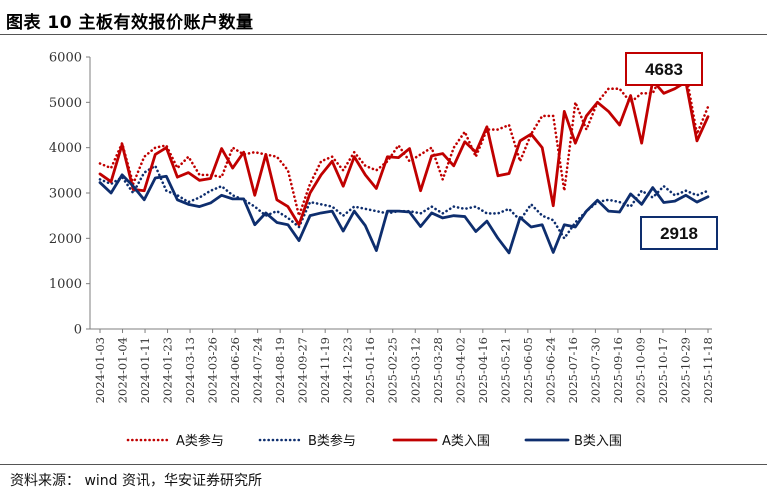 The width and height of the screenshot is (767, 493). What do you see at coordinates (348, 370) in the screenshot?
I see `x-tick-label: 2024-12-23` at bounding box center [348, 370].